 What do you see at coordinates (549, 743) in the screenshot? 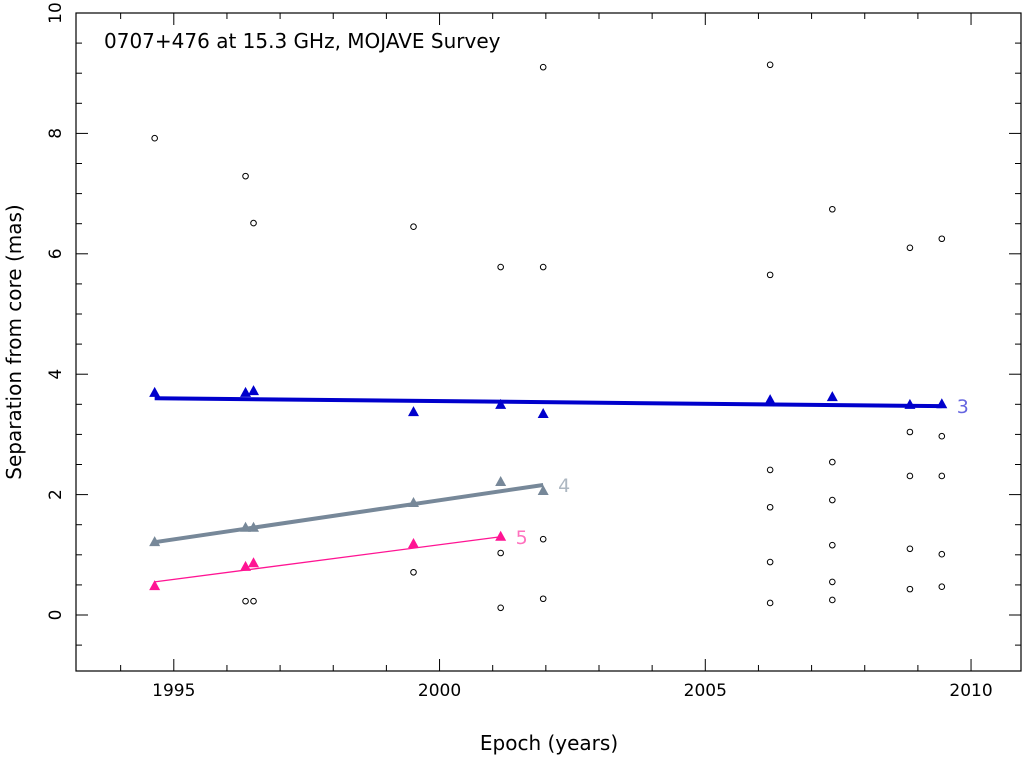
I see `x-axis-label: Epoch (years)` at bounding box center [549, 743].